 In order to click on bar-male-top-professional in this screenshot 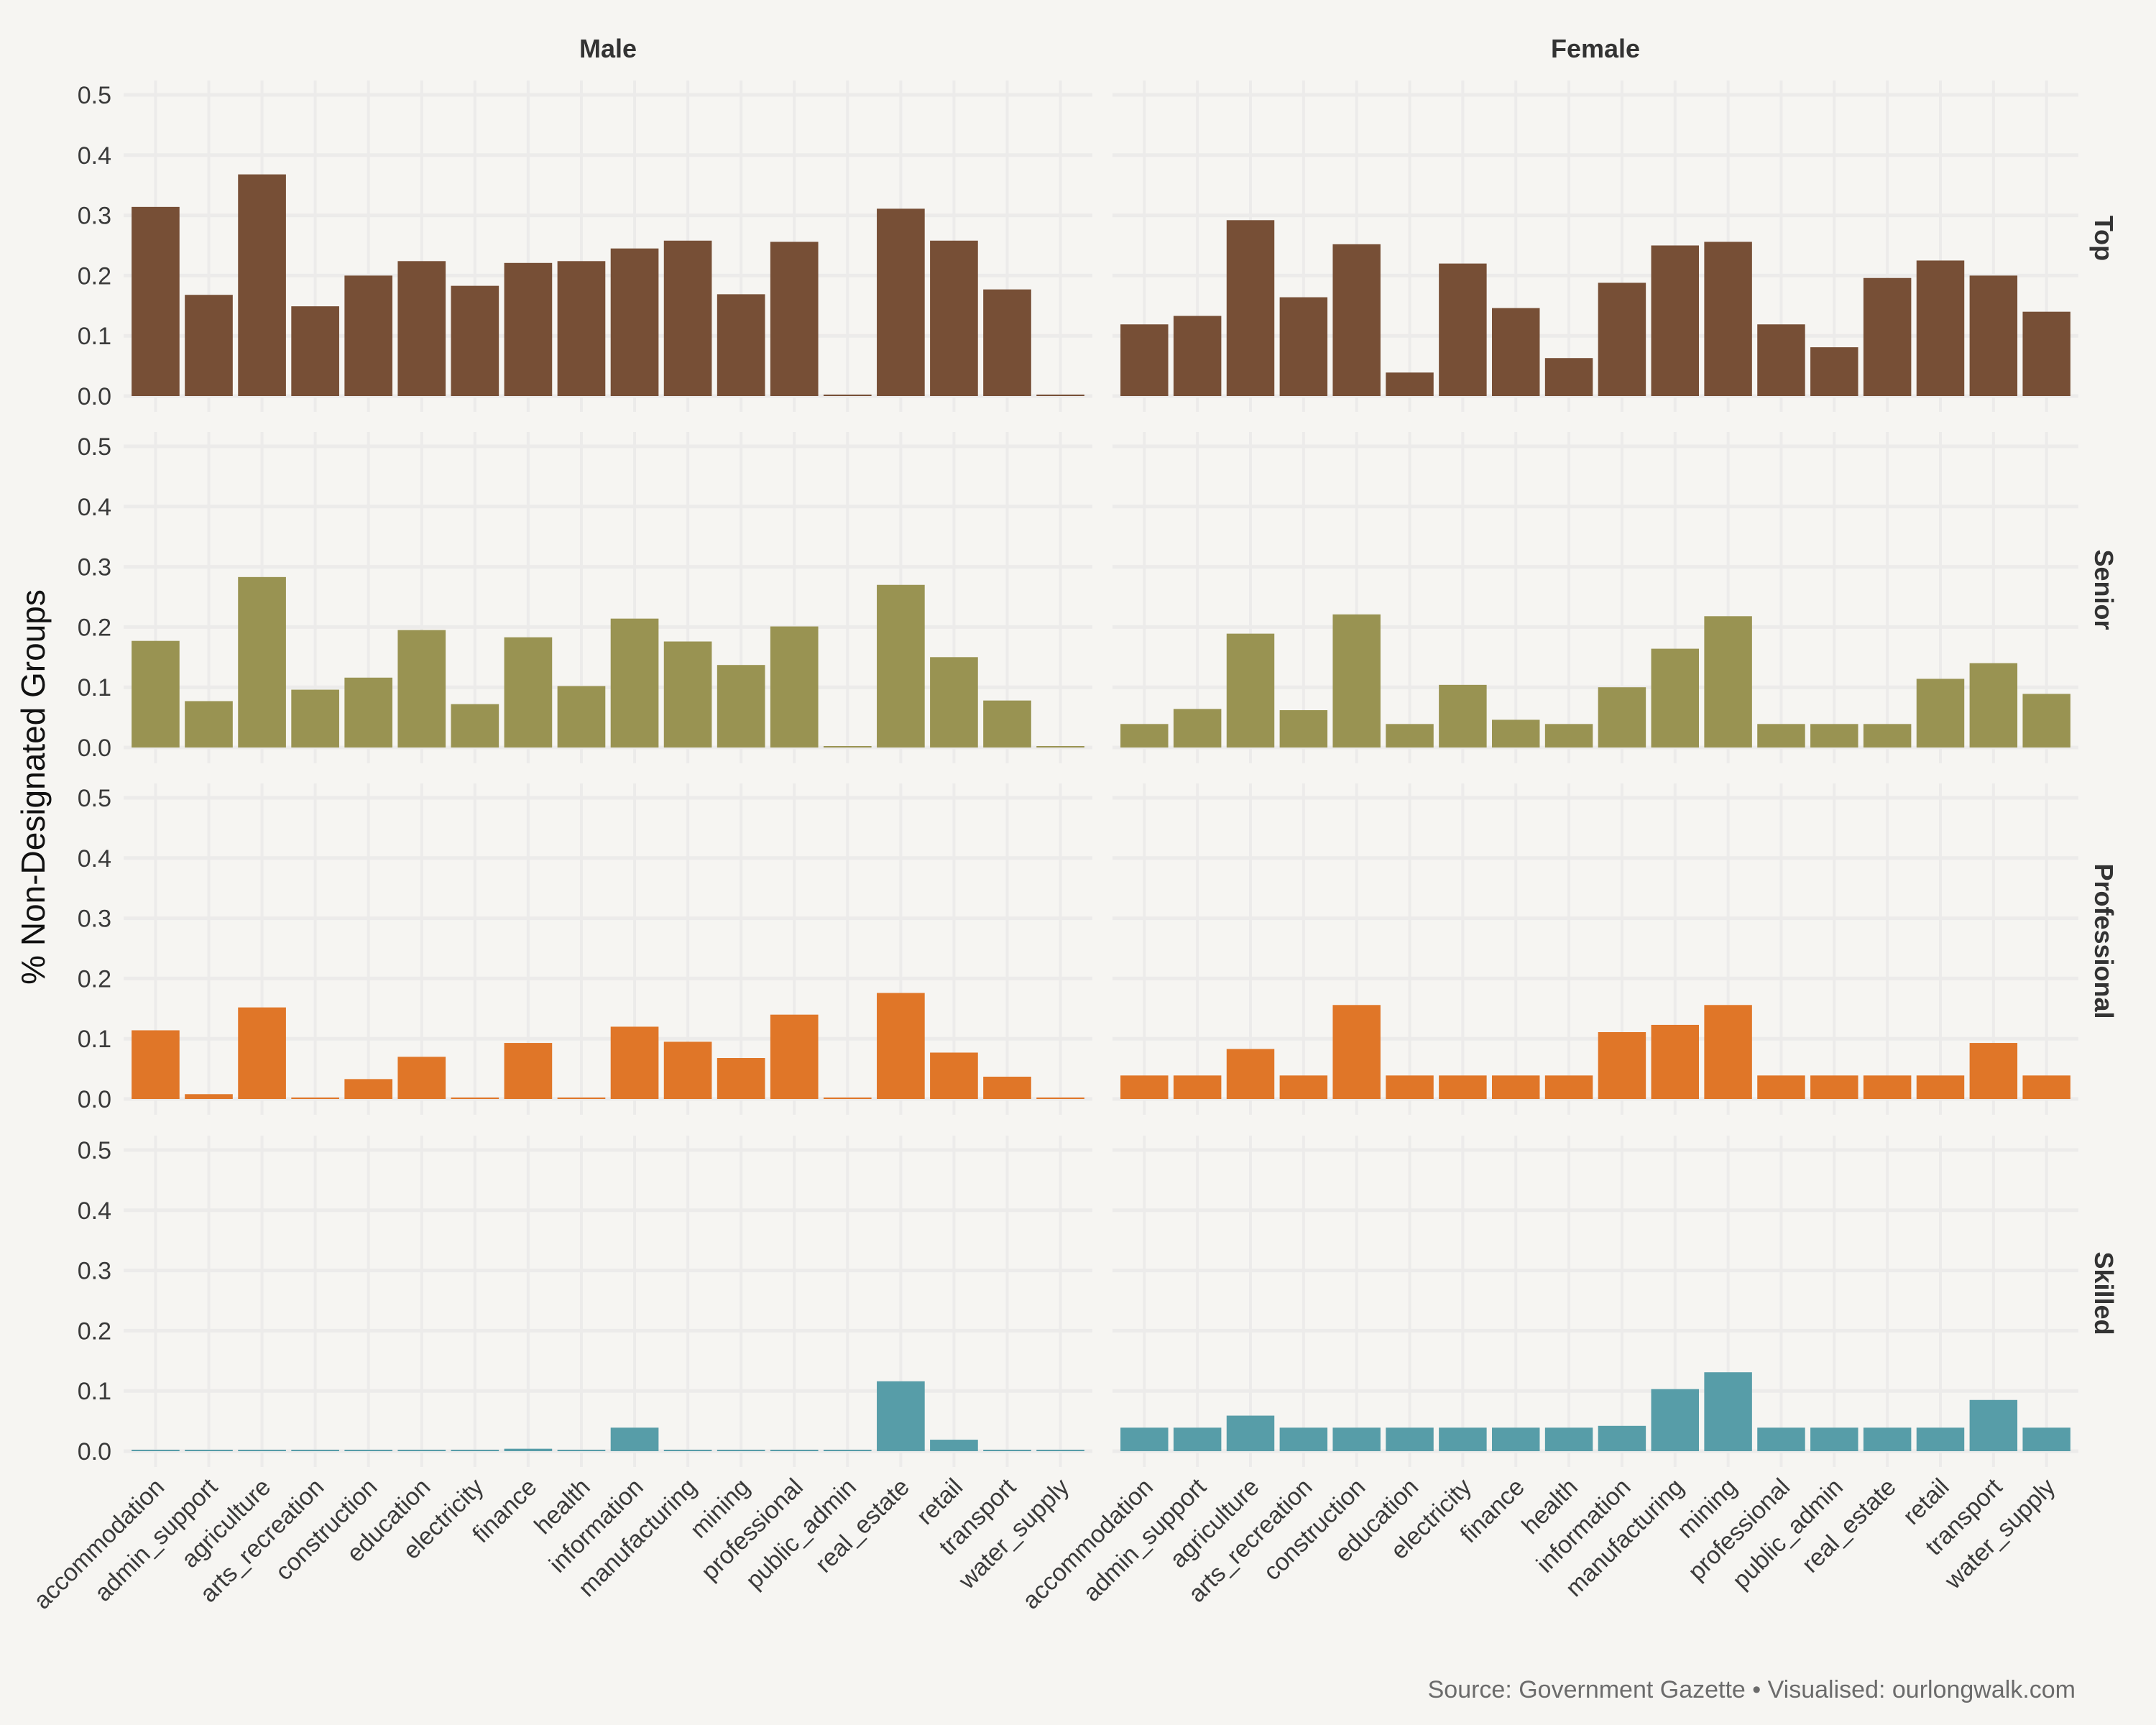, I will do `click(794, 319)`.